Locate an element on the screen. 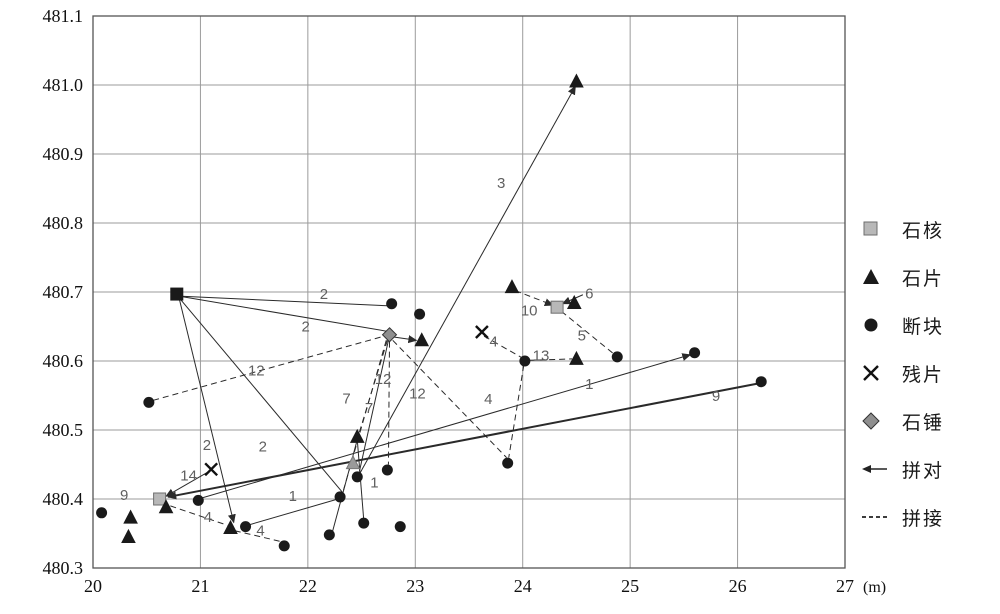  svg-text: 20 is located at coordinates (93, 586).